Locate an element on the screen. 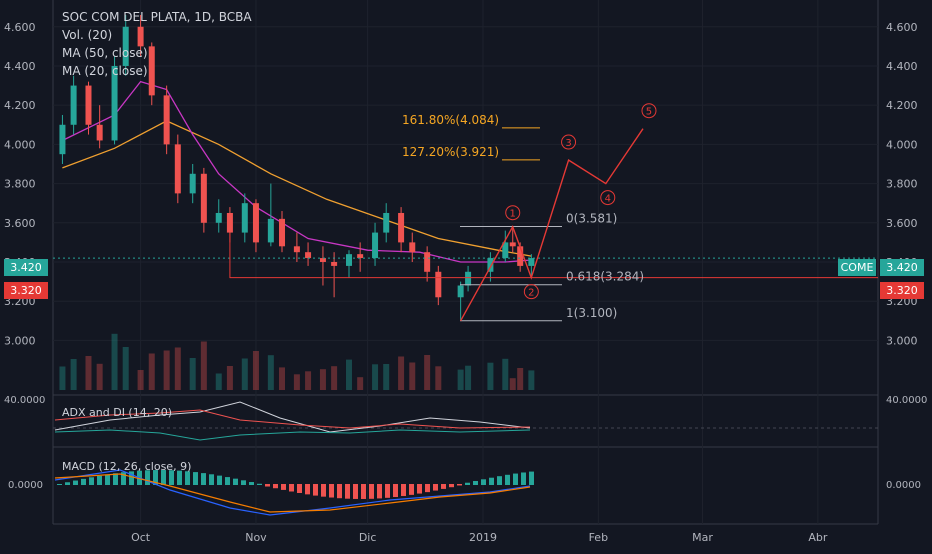 This screenshot has height=554, width=932. time-tick-label: Feb is located at coordinates (598, 537).